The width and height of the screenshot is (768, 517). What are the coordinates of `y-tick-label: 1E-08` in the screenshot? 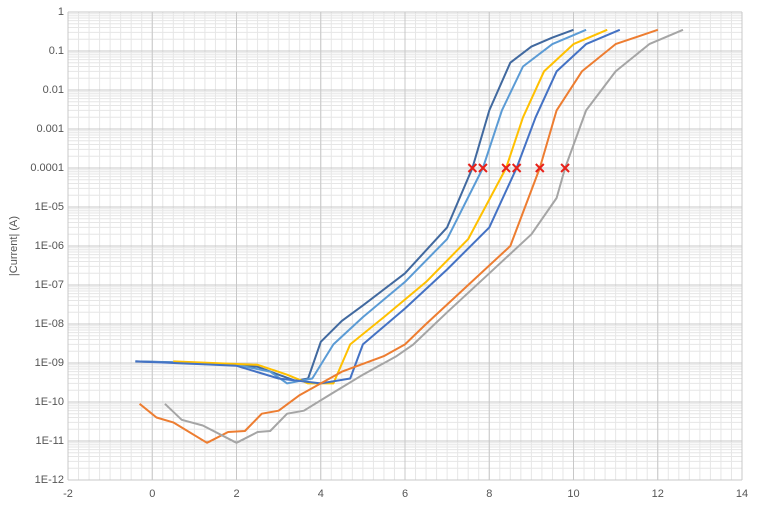 It's located at (49, 324).